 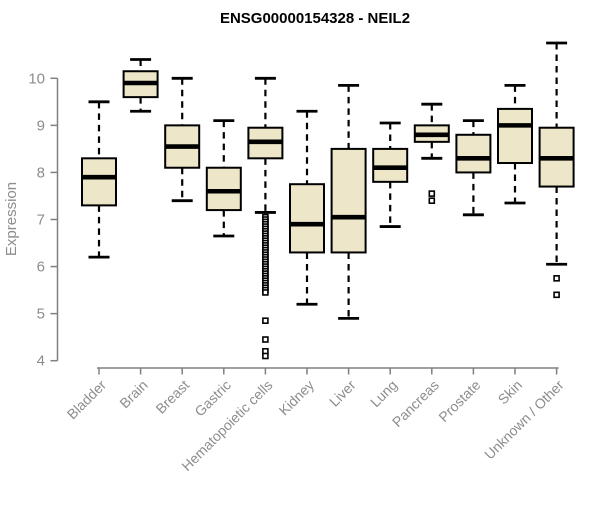 I want to click on chart-title: ENSG00000154328 - NEIL2, so click(x=315, y=18).